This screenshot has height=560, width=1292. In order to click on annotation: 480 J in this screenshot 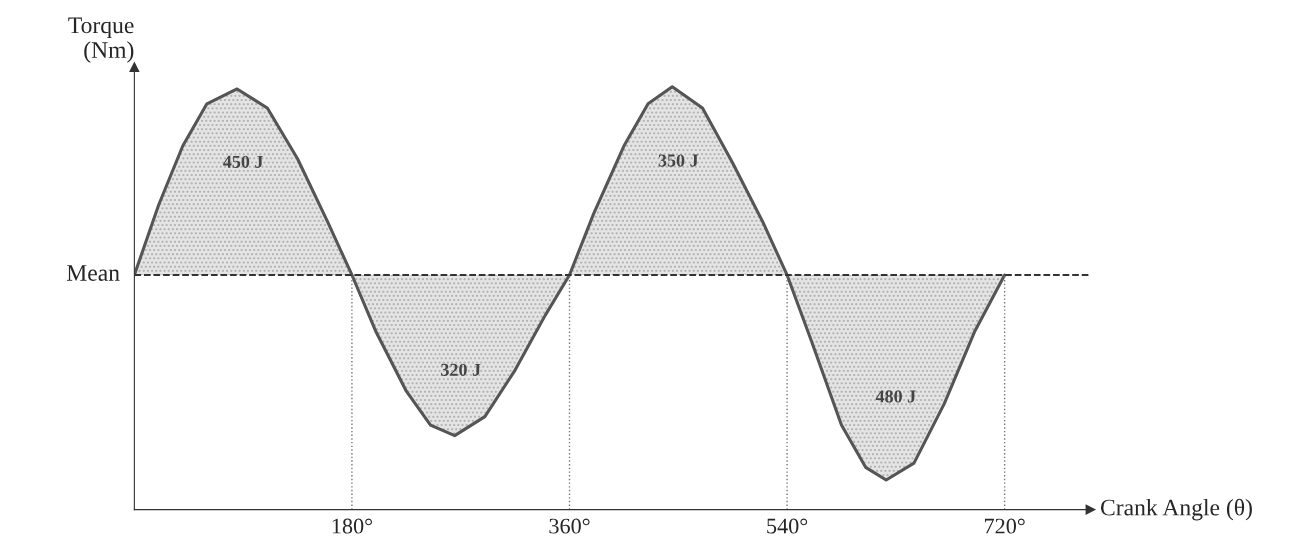, I will do `click(895, 396)`.